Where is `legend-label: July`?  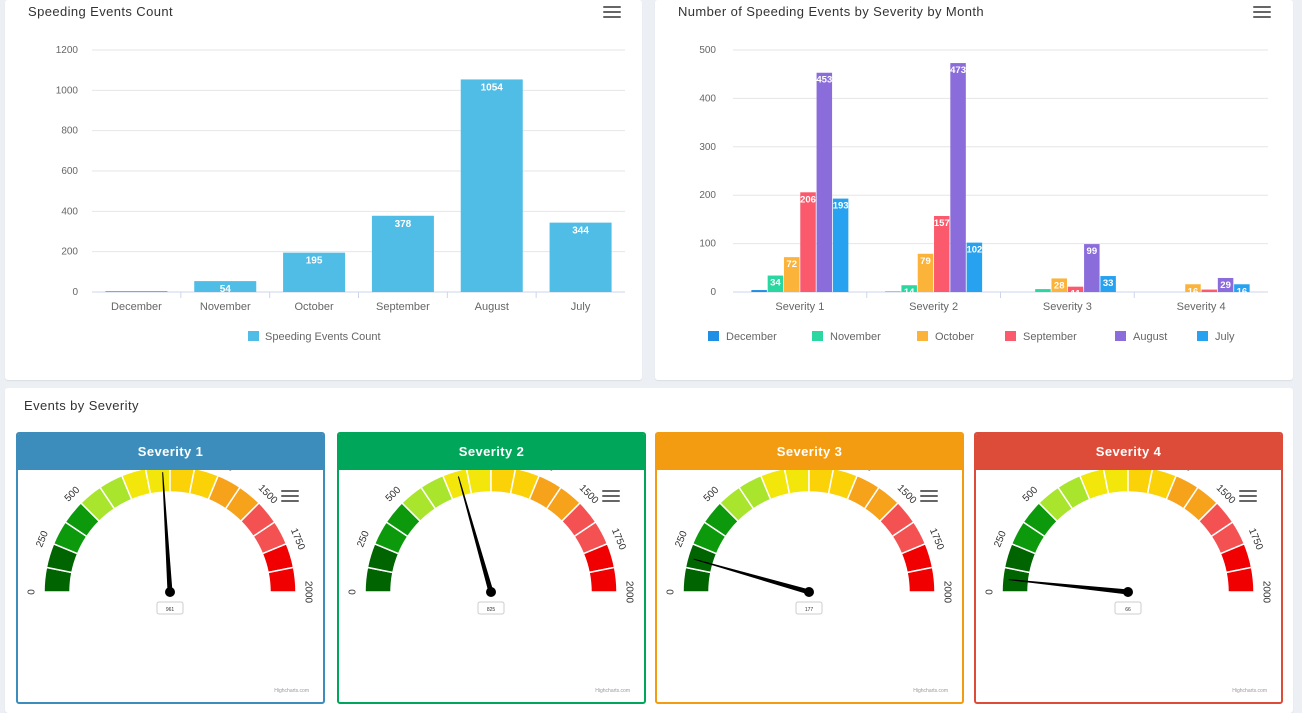
legend-label: July is located at coordinates (1225, 337).